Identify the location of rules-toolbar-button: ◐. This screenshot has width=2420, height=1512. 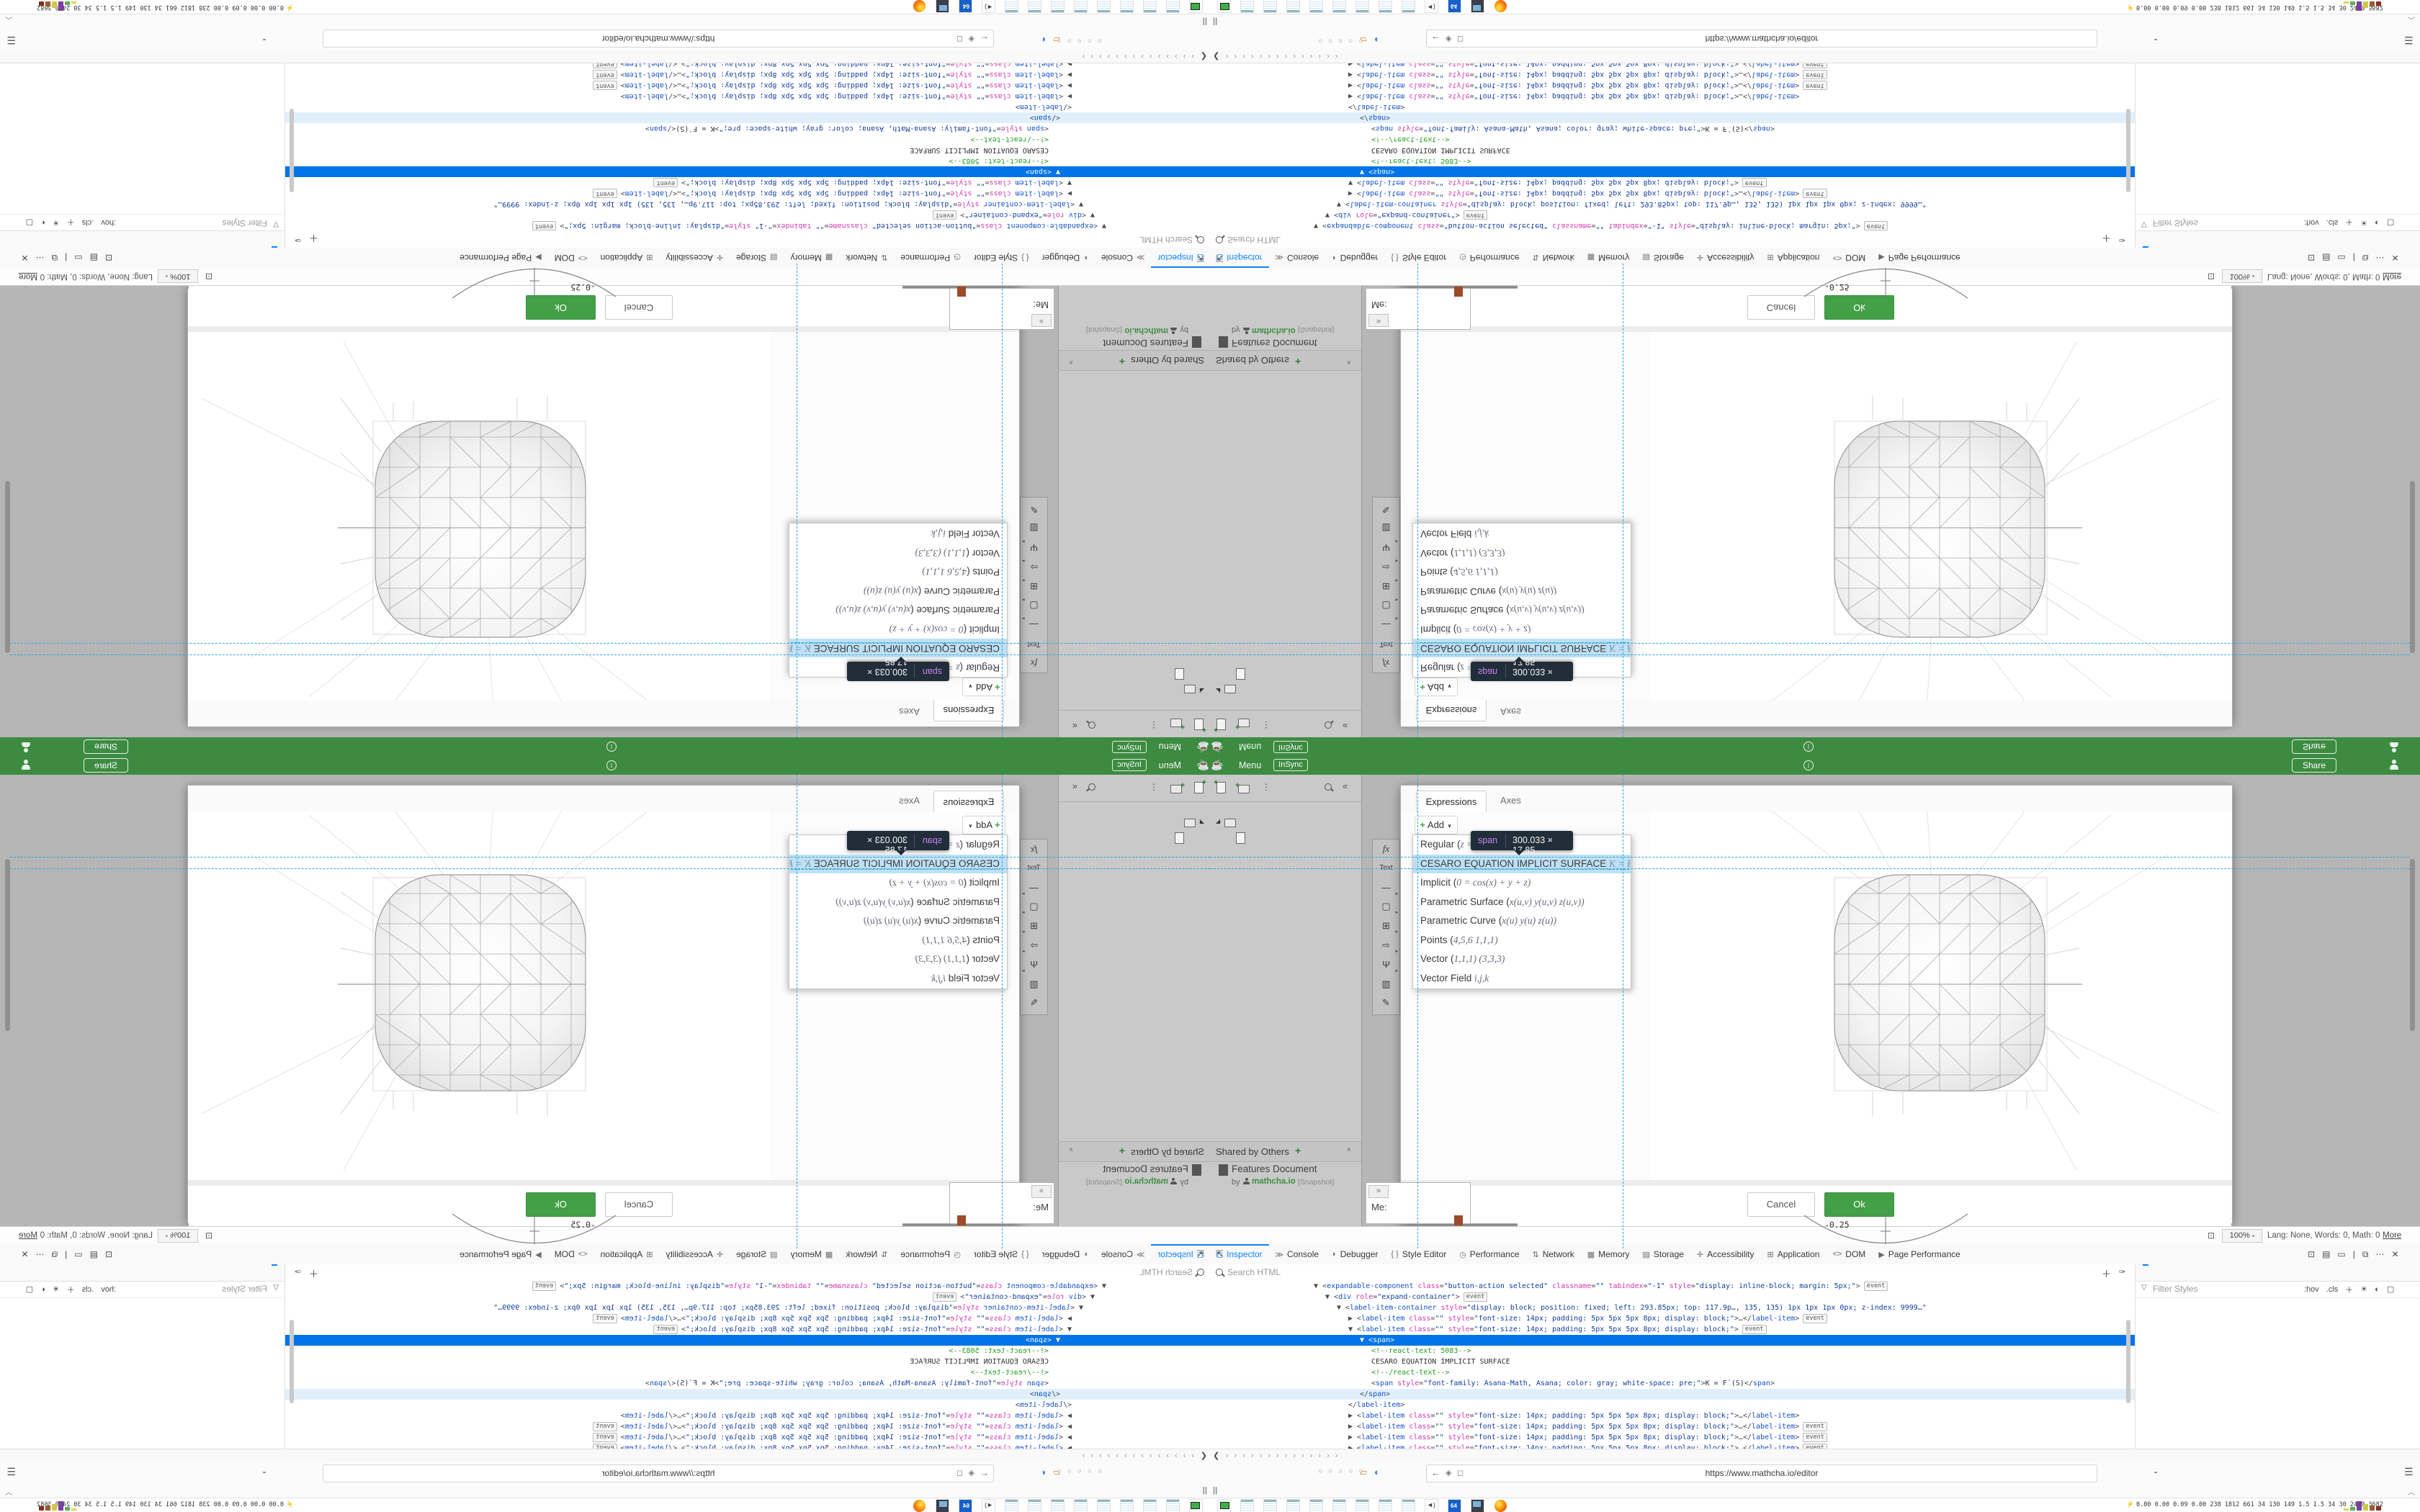
(2377, 223).